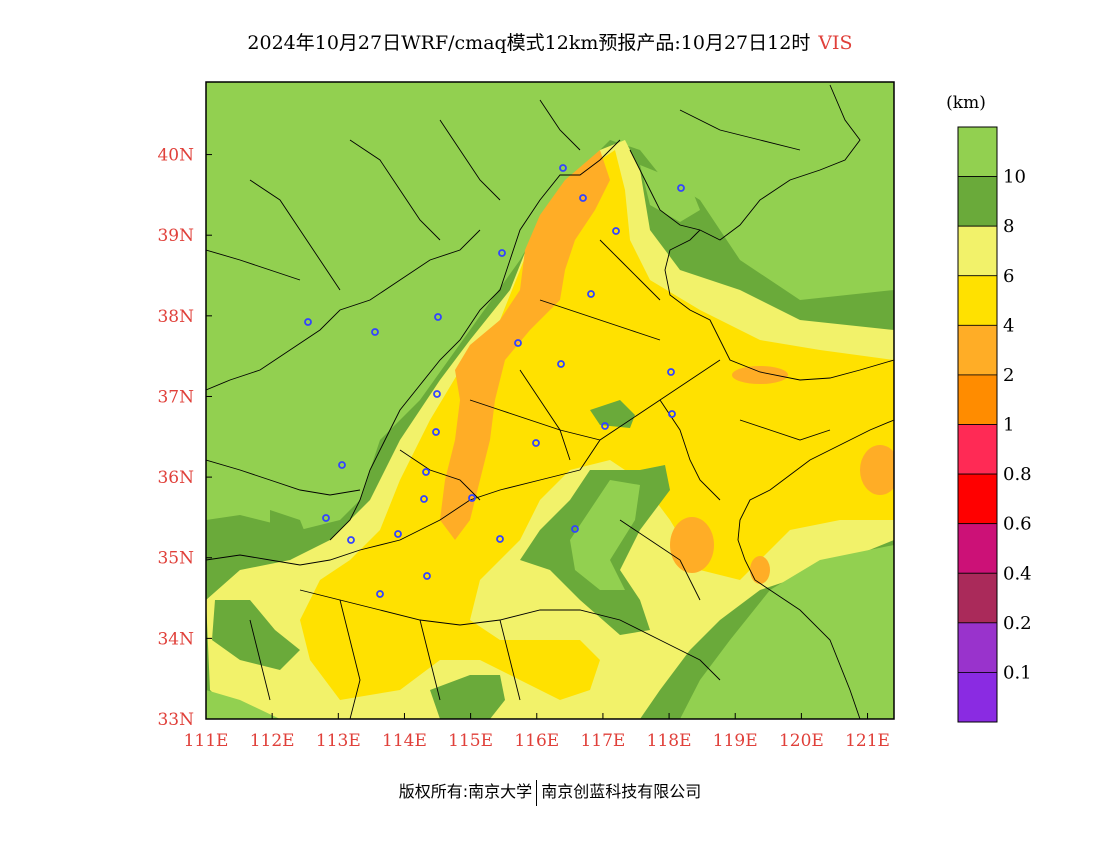 This screenshot has height=850, width=1100. I want to click on lon-label: 119E, so click(735, 741).